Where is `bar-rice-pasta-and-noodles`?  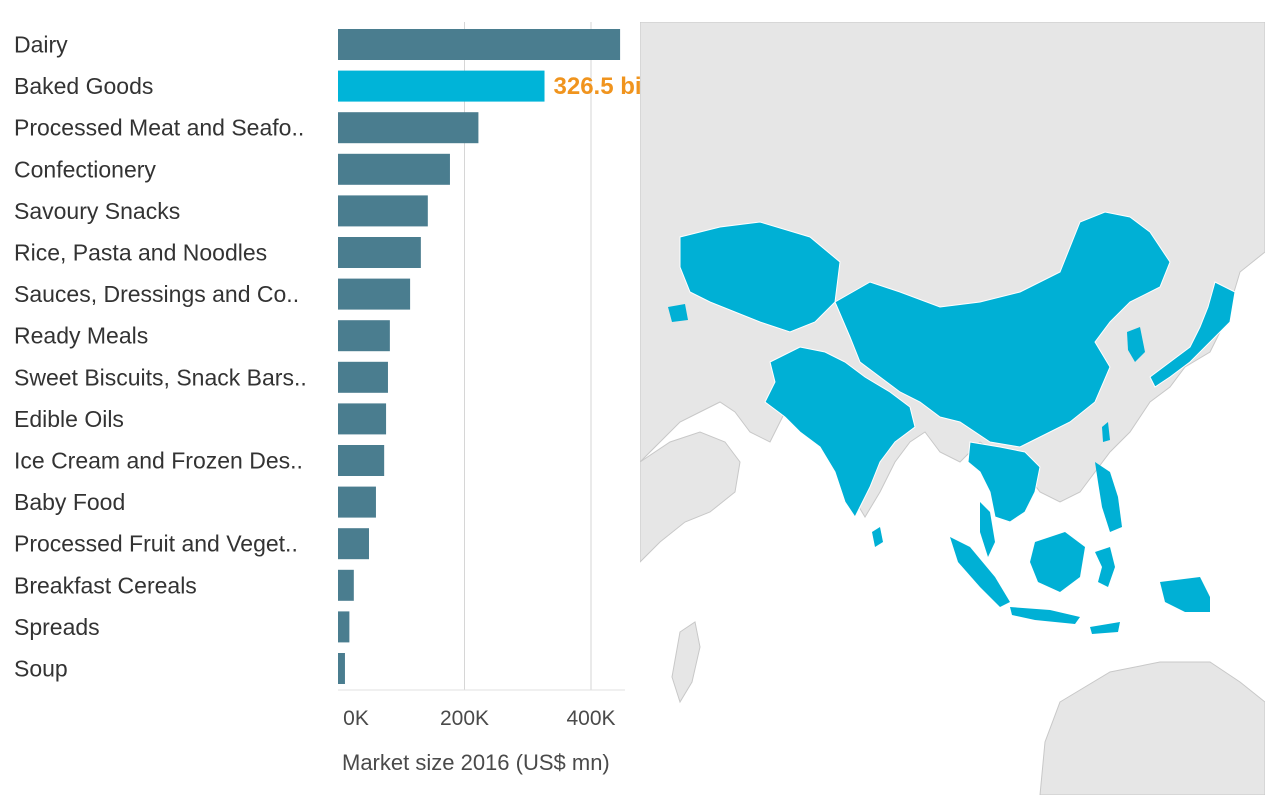
bar-rice-pasta-and-noodles is located at coordinates (379, 252).